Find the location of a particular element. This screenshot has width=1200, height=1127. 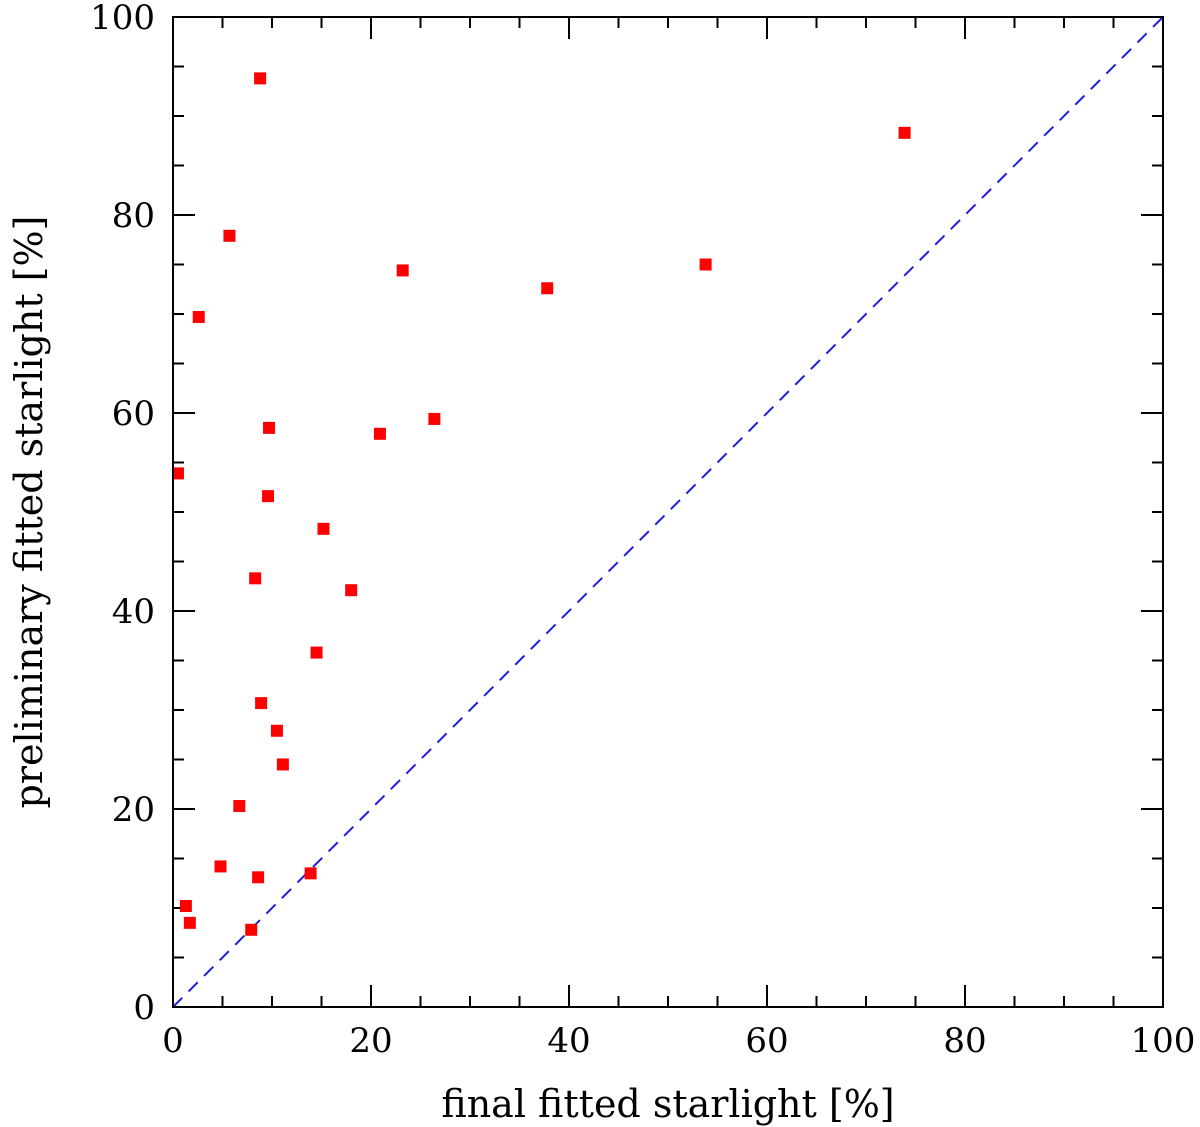

y-tick-label: 100 is located at coordinates (122, 19).